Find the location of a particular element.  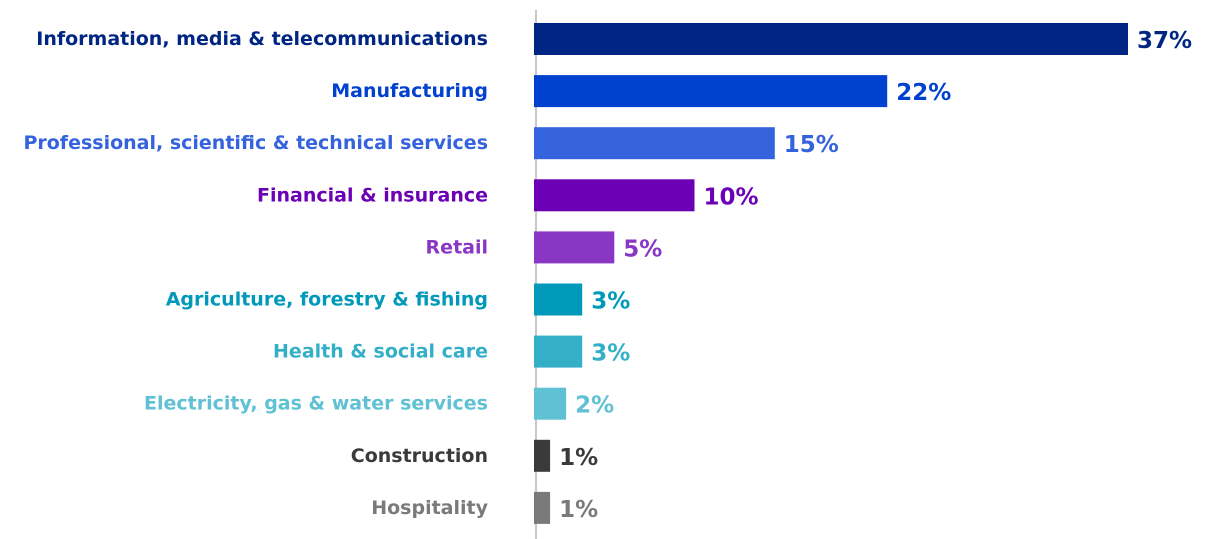

value-label-5: 3% is located at coordinates (610, 302).